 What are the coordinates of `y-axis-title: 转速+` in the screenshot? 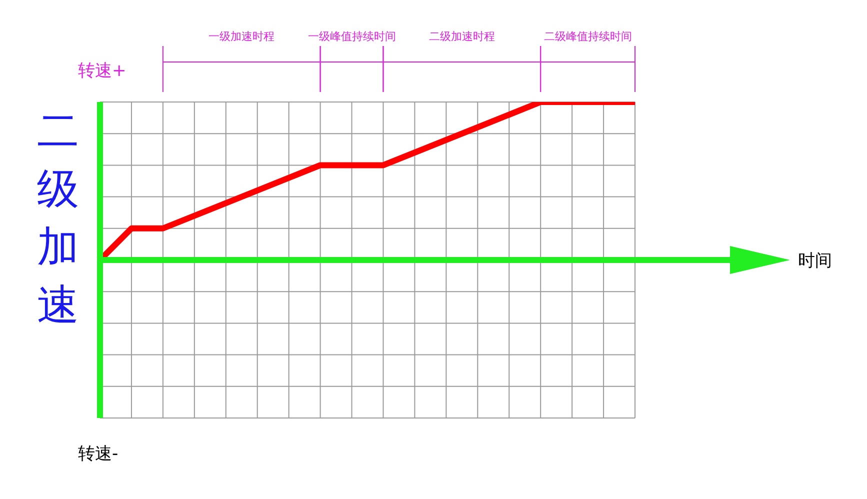 It's located at (102, 71).